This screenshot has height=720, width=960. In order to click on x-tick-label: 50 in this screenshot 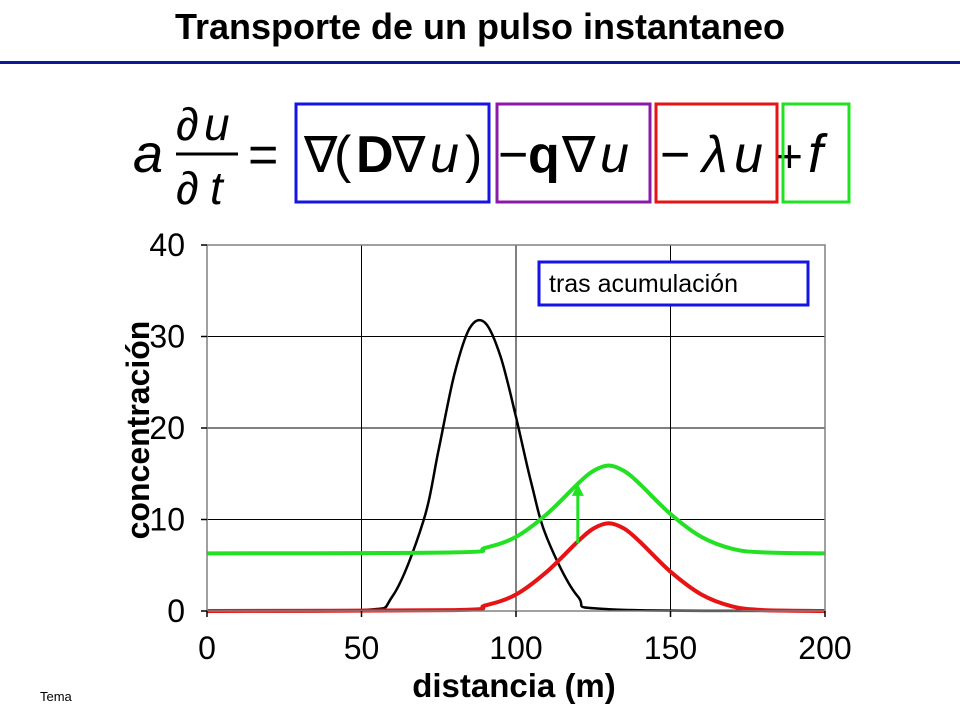, I will do `click(362, 648)`.